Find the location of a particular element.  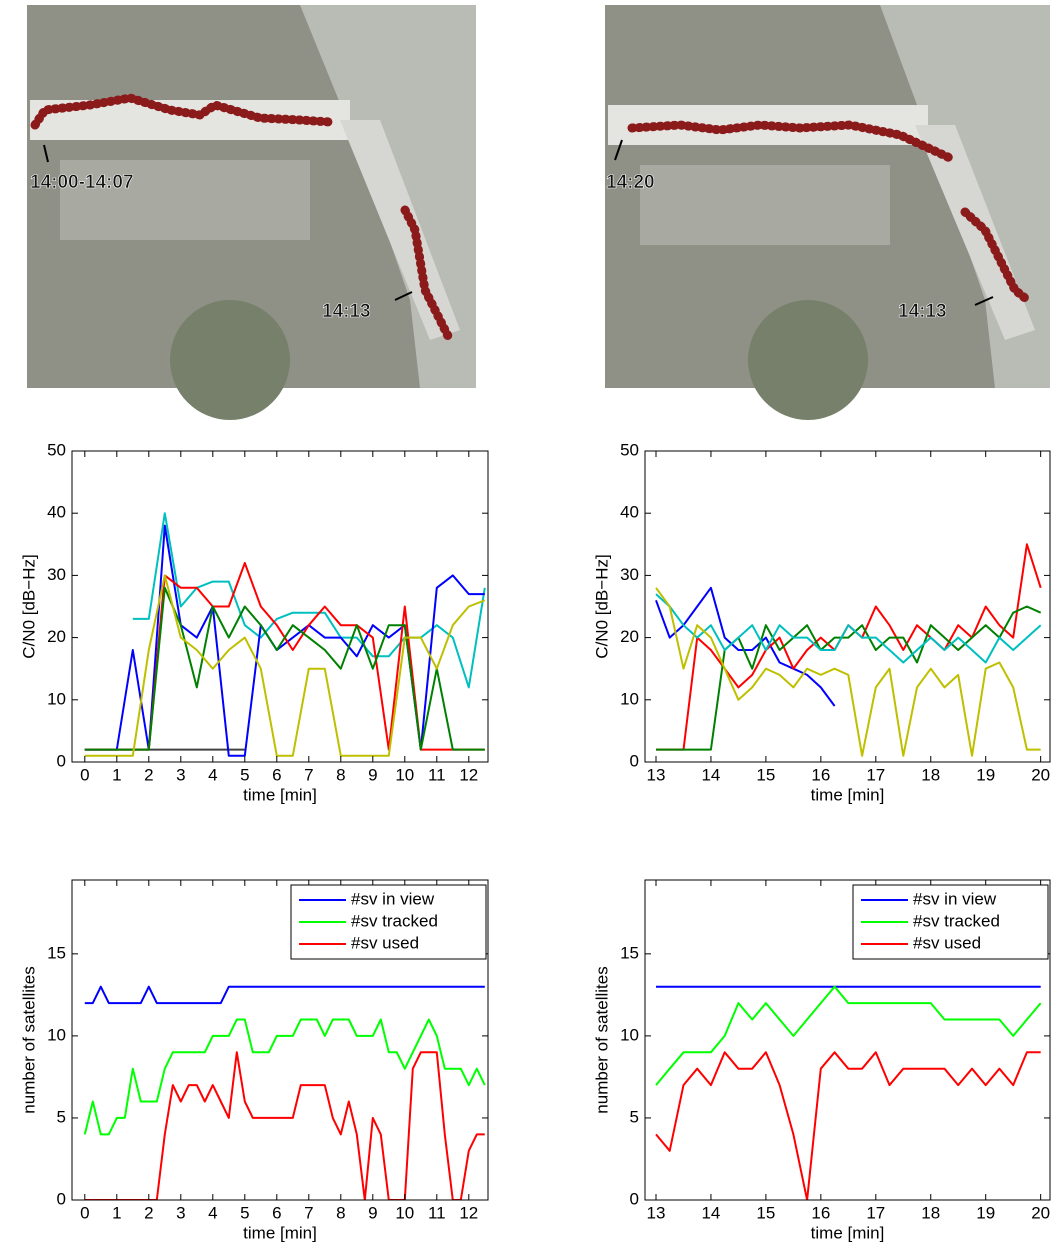

grass is located at coordinates (230, 360).